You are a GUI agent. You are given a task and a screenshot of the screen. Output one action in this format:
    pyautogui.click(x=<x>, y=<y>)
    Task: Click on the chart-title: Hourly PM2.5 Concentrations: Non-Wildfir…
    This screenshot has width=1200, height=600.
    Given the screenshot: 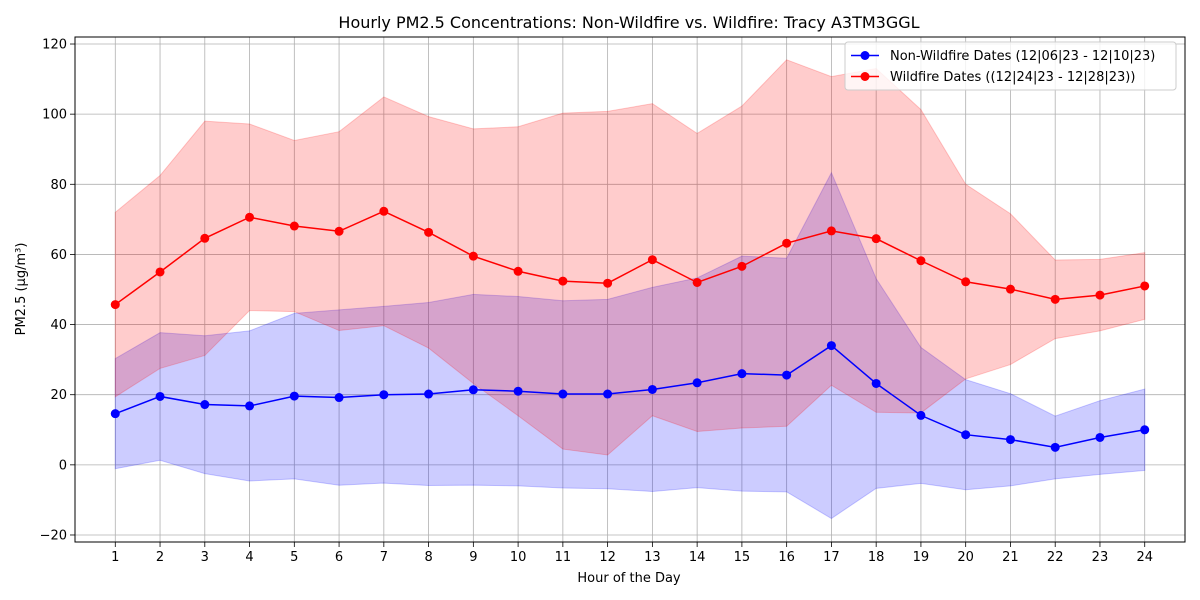 What is the action you would take?
    pyautogui.click(x=628, y=22)
    